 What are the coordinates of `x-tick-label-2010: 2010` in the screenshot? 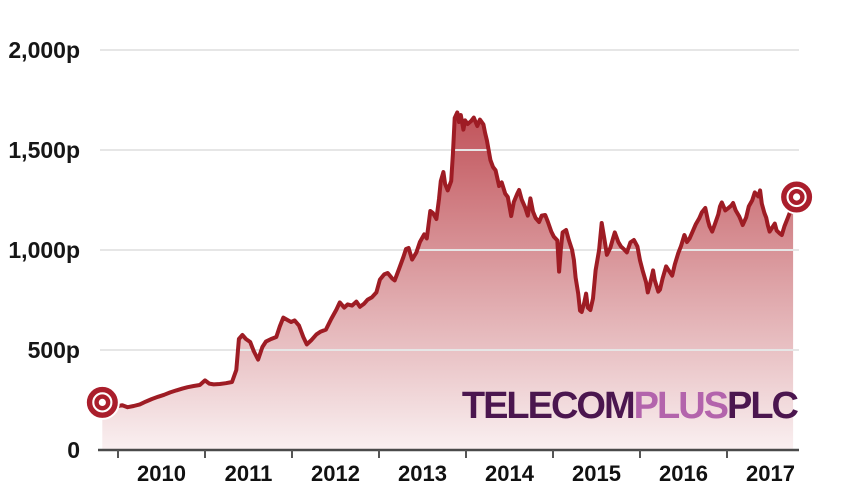 It's located at (161, 473).